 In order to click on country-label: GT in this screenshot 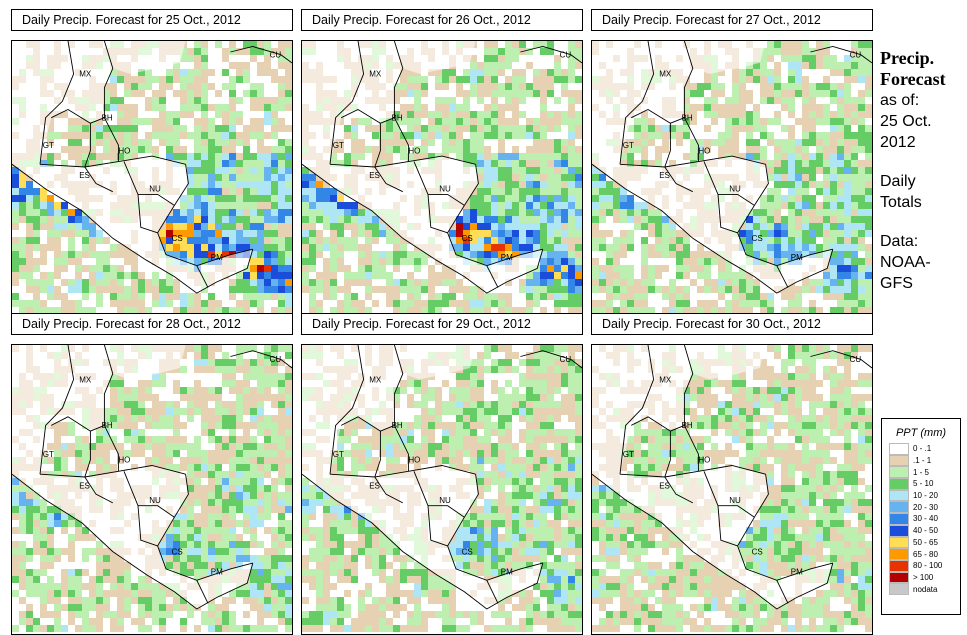, I will do `click(628, 145)`.